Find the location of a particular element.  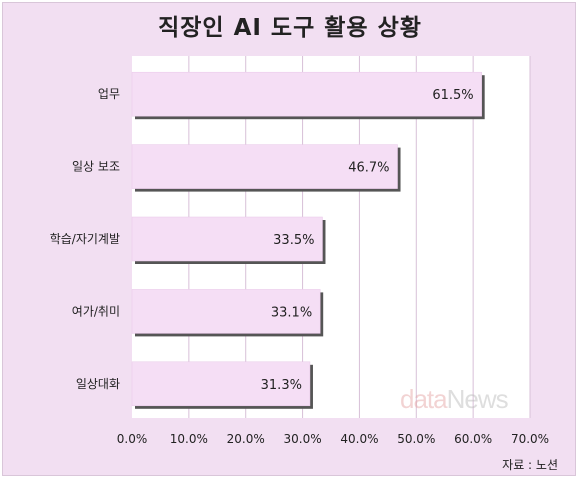

category-label: 여가/취미 is located at coordinates (96, 311).